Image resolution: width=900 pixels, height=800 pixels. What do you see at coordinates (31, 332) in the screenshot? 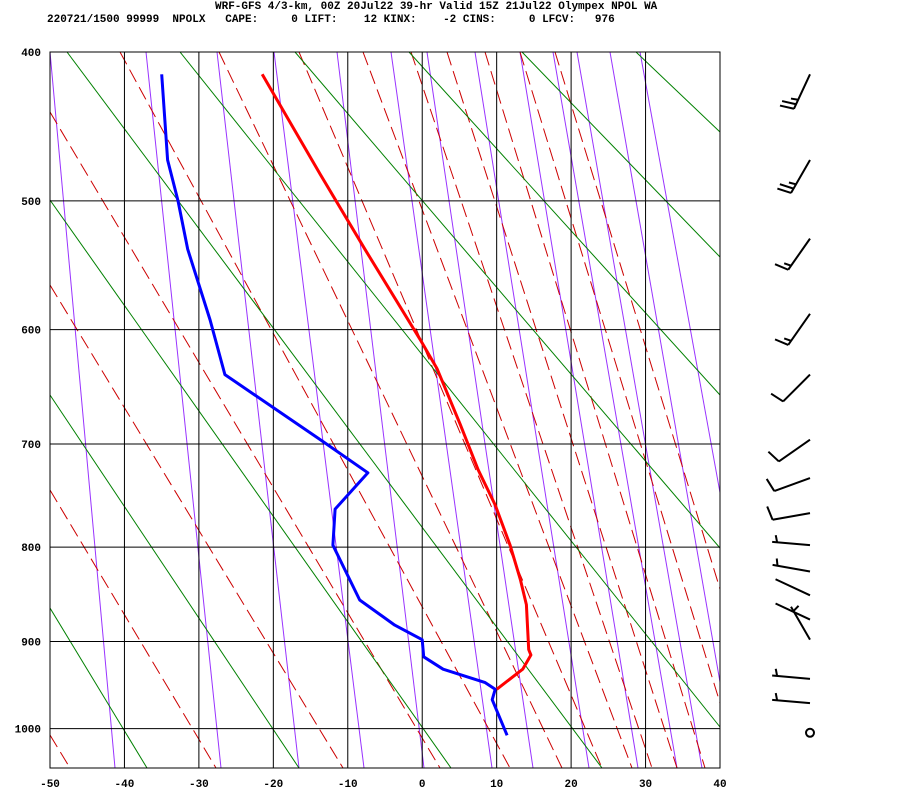
I see `y-tick-label: 600` at bounding box center [31, 332].